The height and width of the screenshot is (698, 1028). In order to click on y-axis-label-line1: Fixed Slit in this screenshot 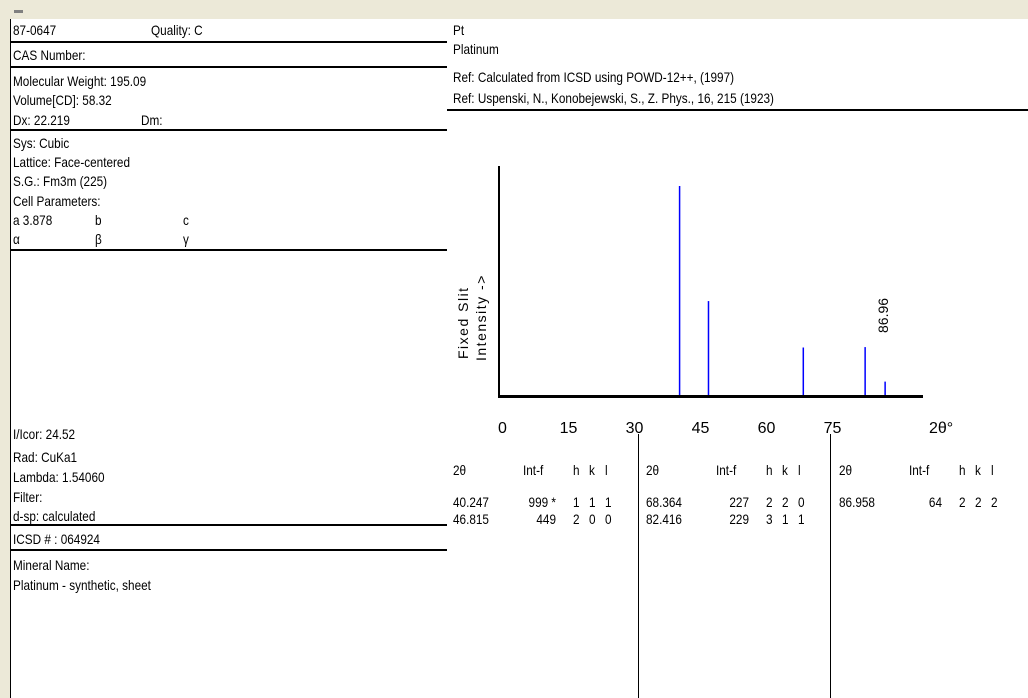, I will do `click(463, 322)`.